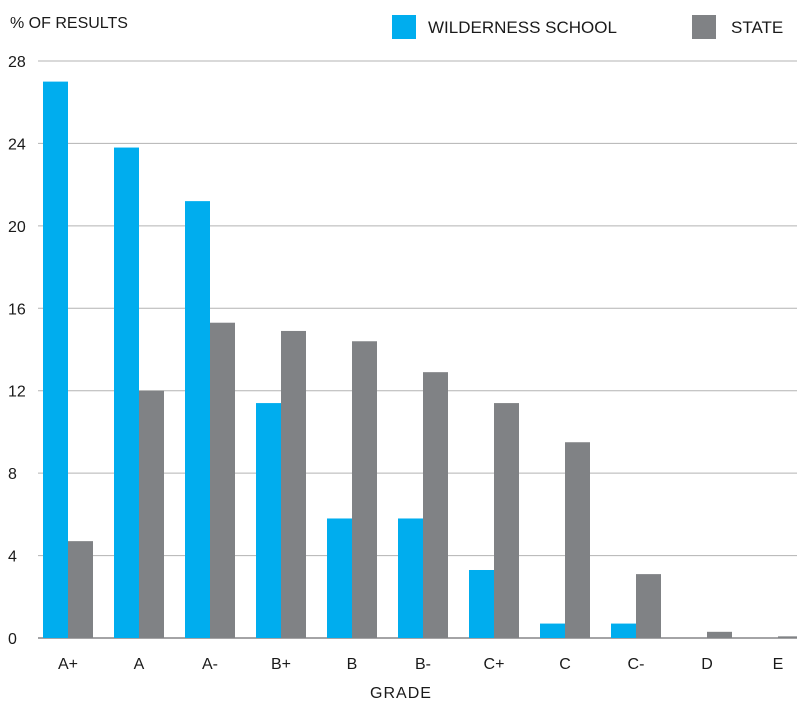 The height and width of the screenshot is (704, 797). Describe the element at coordinates (522, 27) in the screenshot. I see `legend-label-wilderness: WILDERNESS SCHOOL` at that location.